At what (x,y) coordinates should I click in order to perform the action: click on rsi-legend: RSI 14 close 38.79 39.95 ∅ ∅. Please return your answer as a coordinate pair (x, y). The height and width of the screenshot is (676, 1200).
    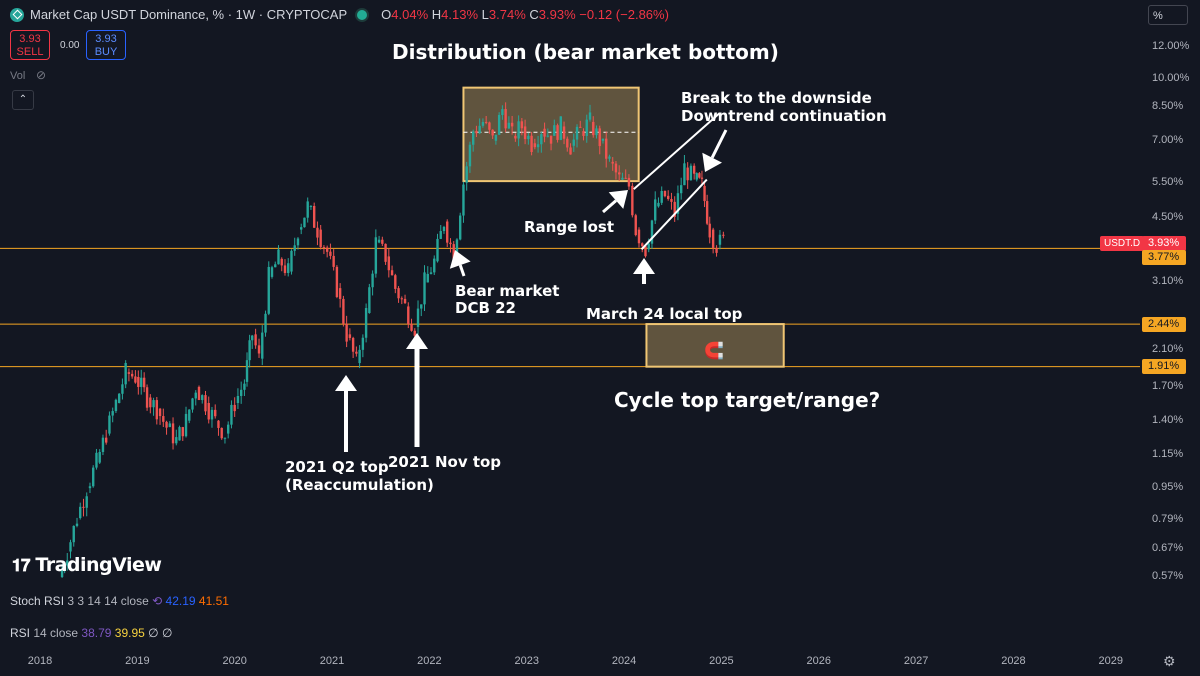
    Looking at the image, I should click on (91, 633).